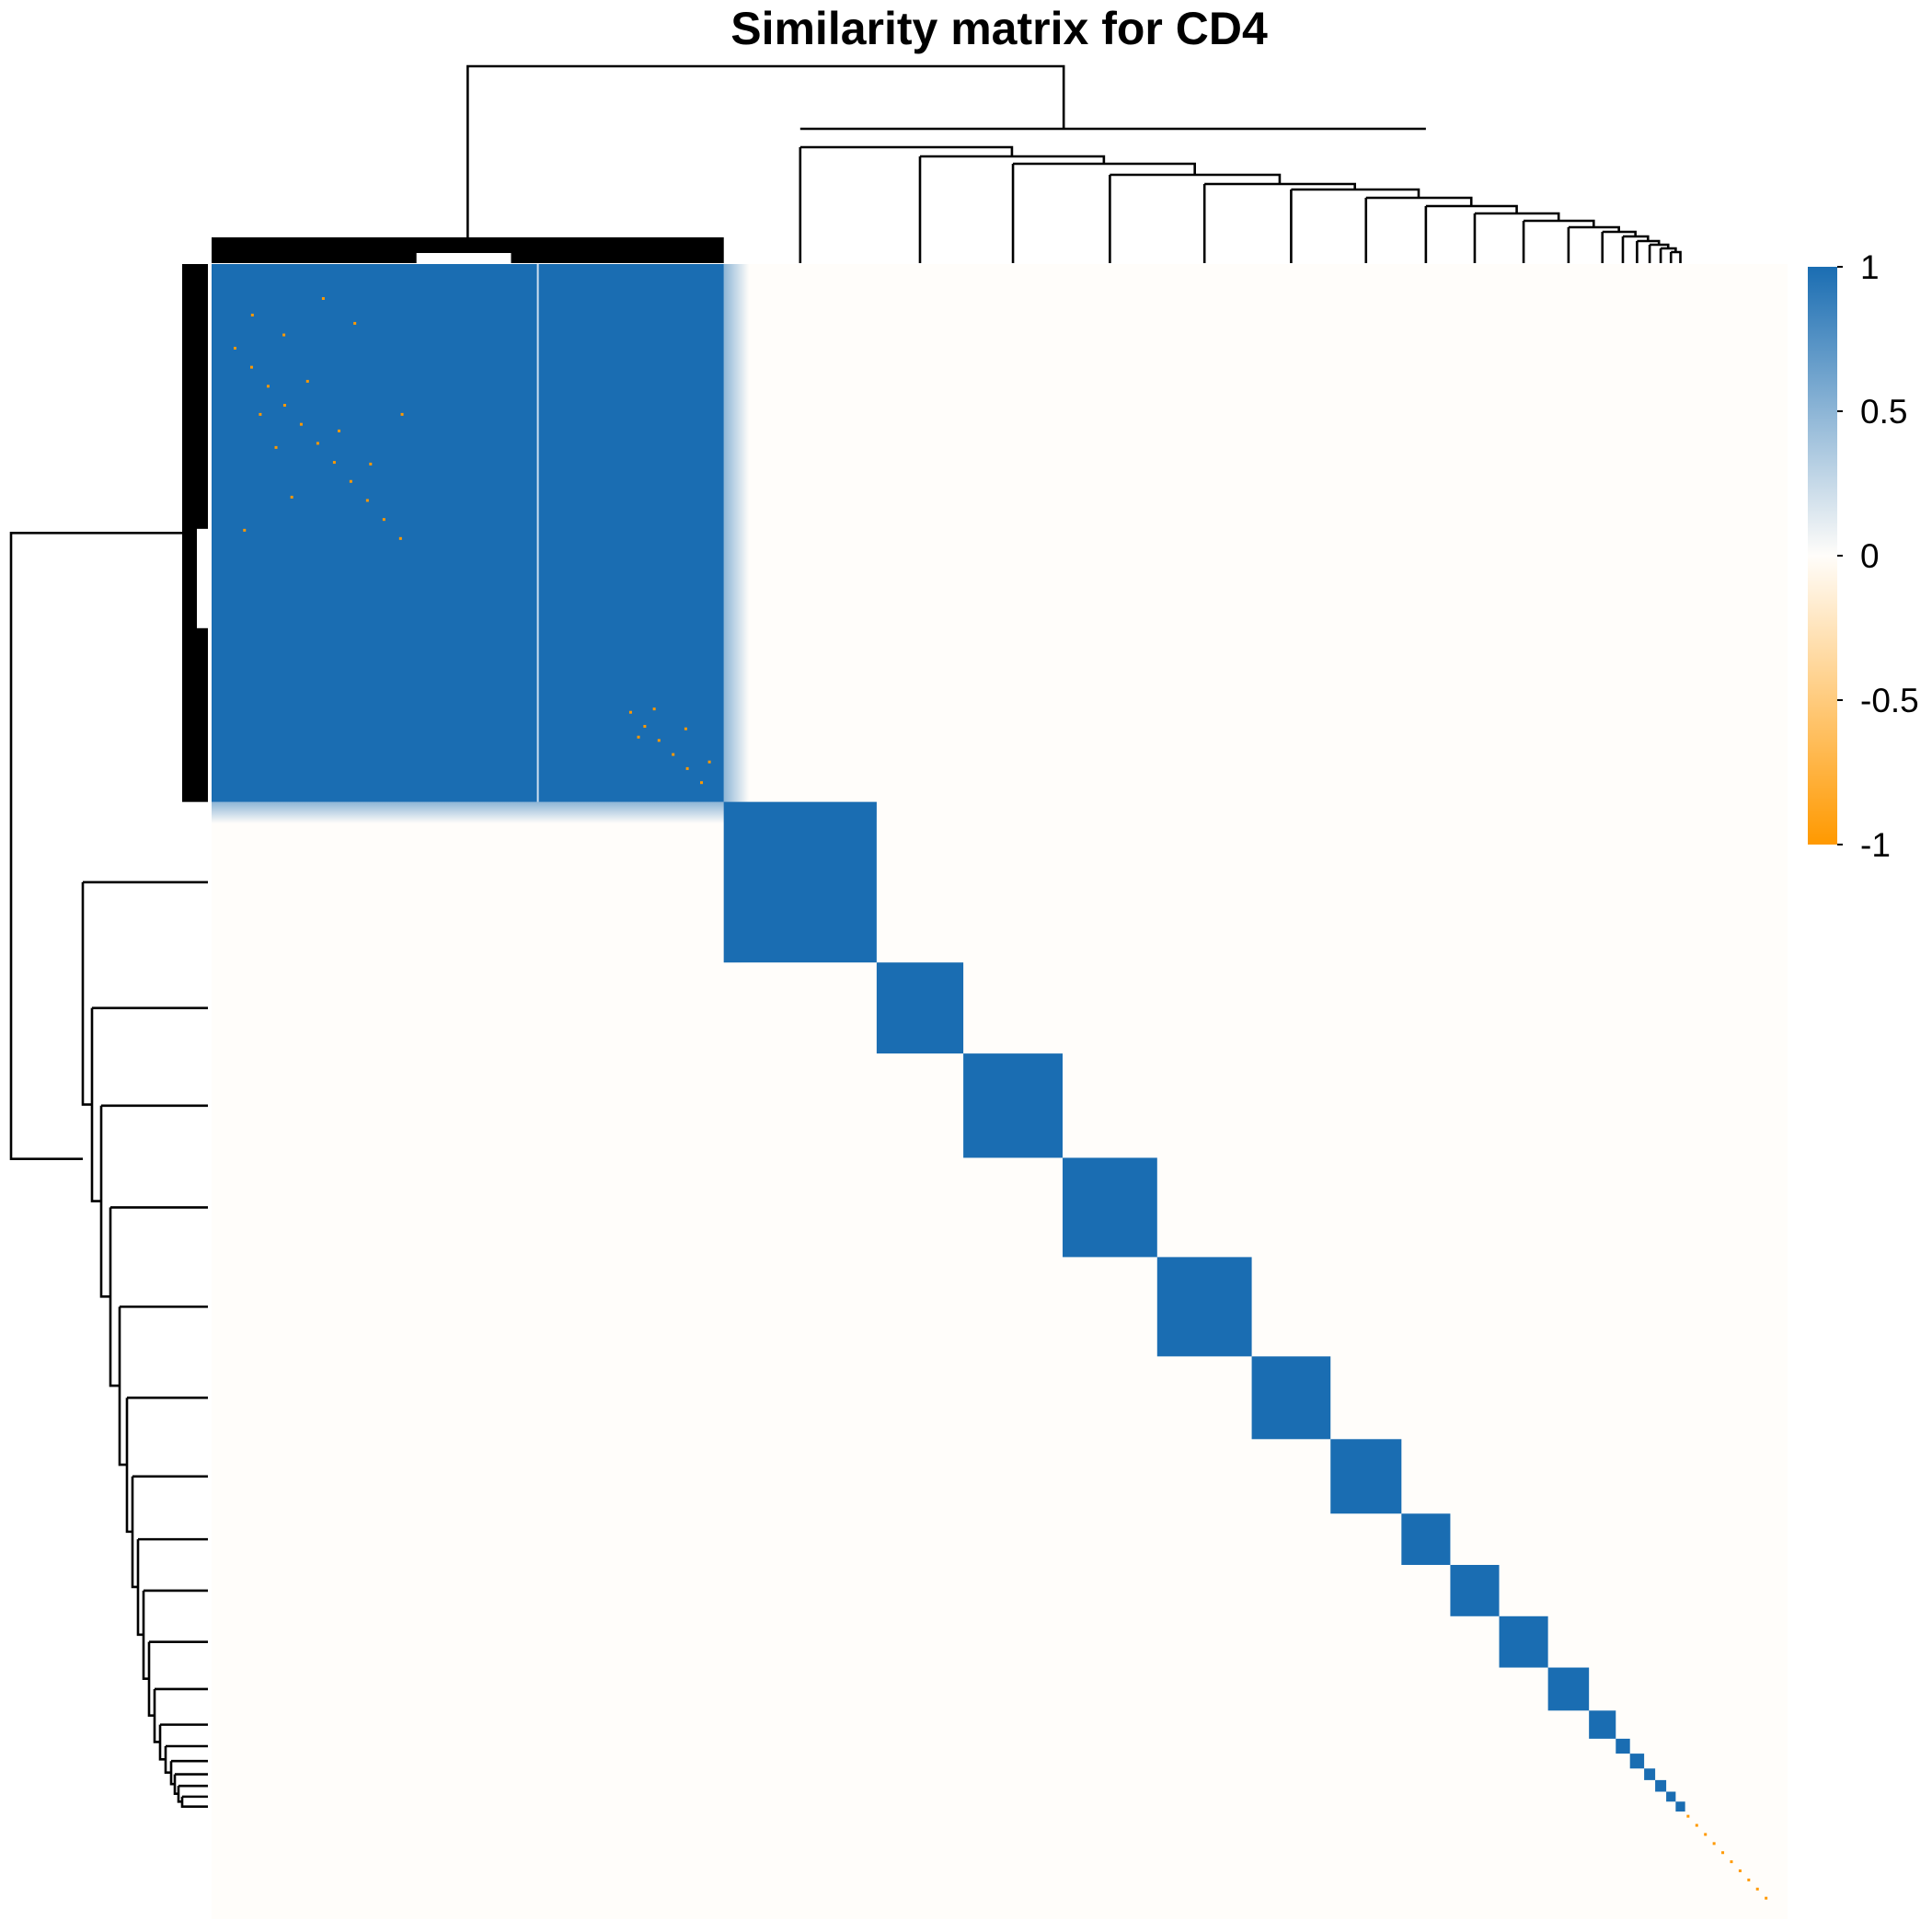 The height and width of the screenshot is (1932, 1932). Describe the element at coordinates (1883, 412) in the screenshot. I see `color-scale-tick-label: 0.5` at that location.